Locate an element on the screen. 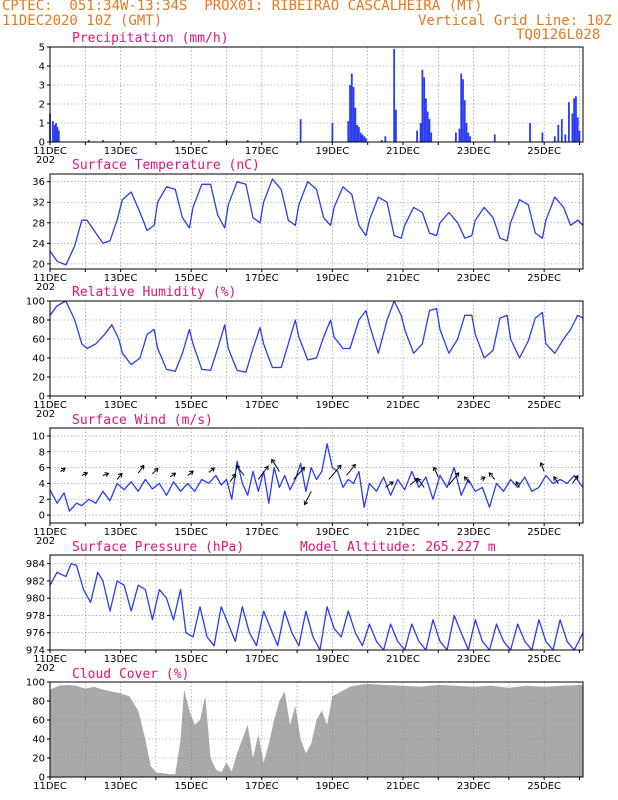 This screenshot has width=618, height=800. y-tick-label: 976 is located at coordinates (35, 633).